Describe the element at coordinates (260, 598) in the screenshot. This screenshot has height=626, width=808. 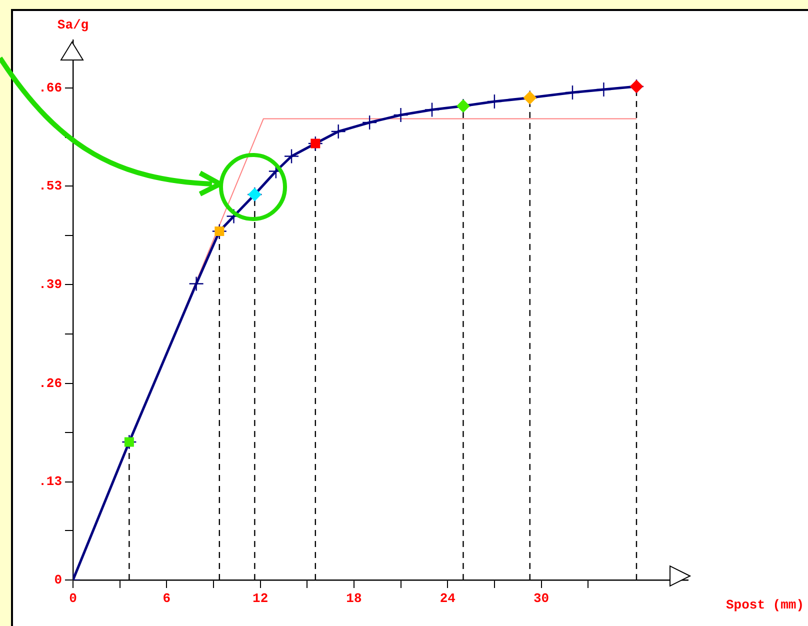
I see `x-tick-label: 12` at that location.